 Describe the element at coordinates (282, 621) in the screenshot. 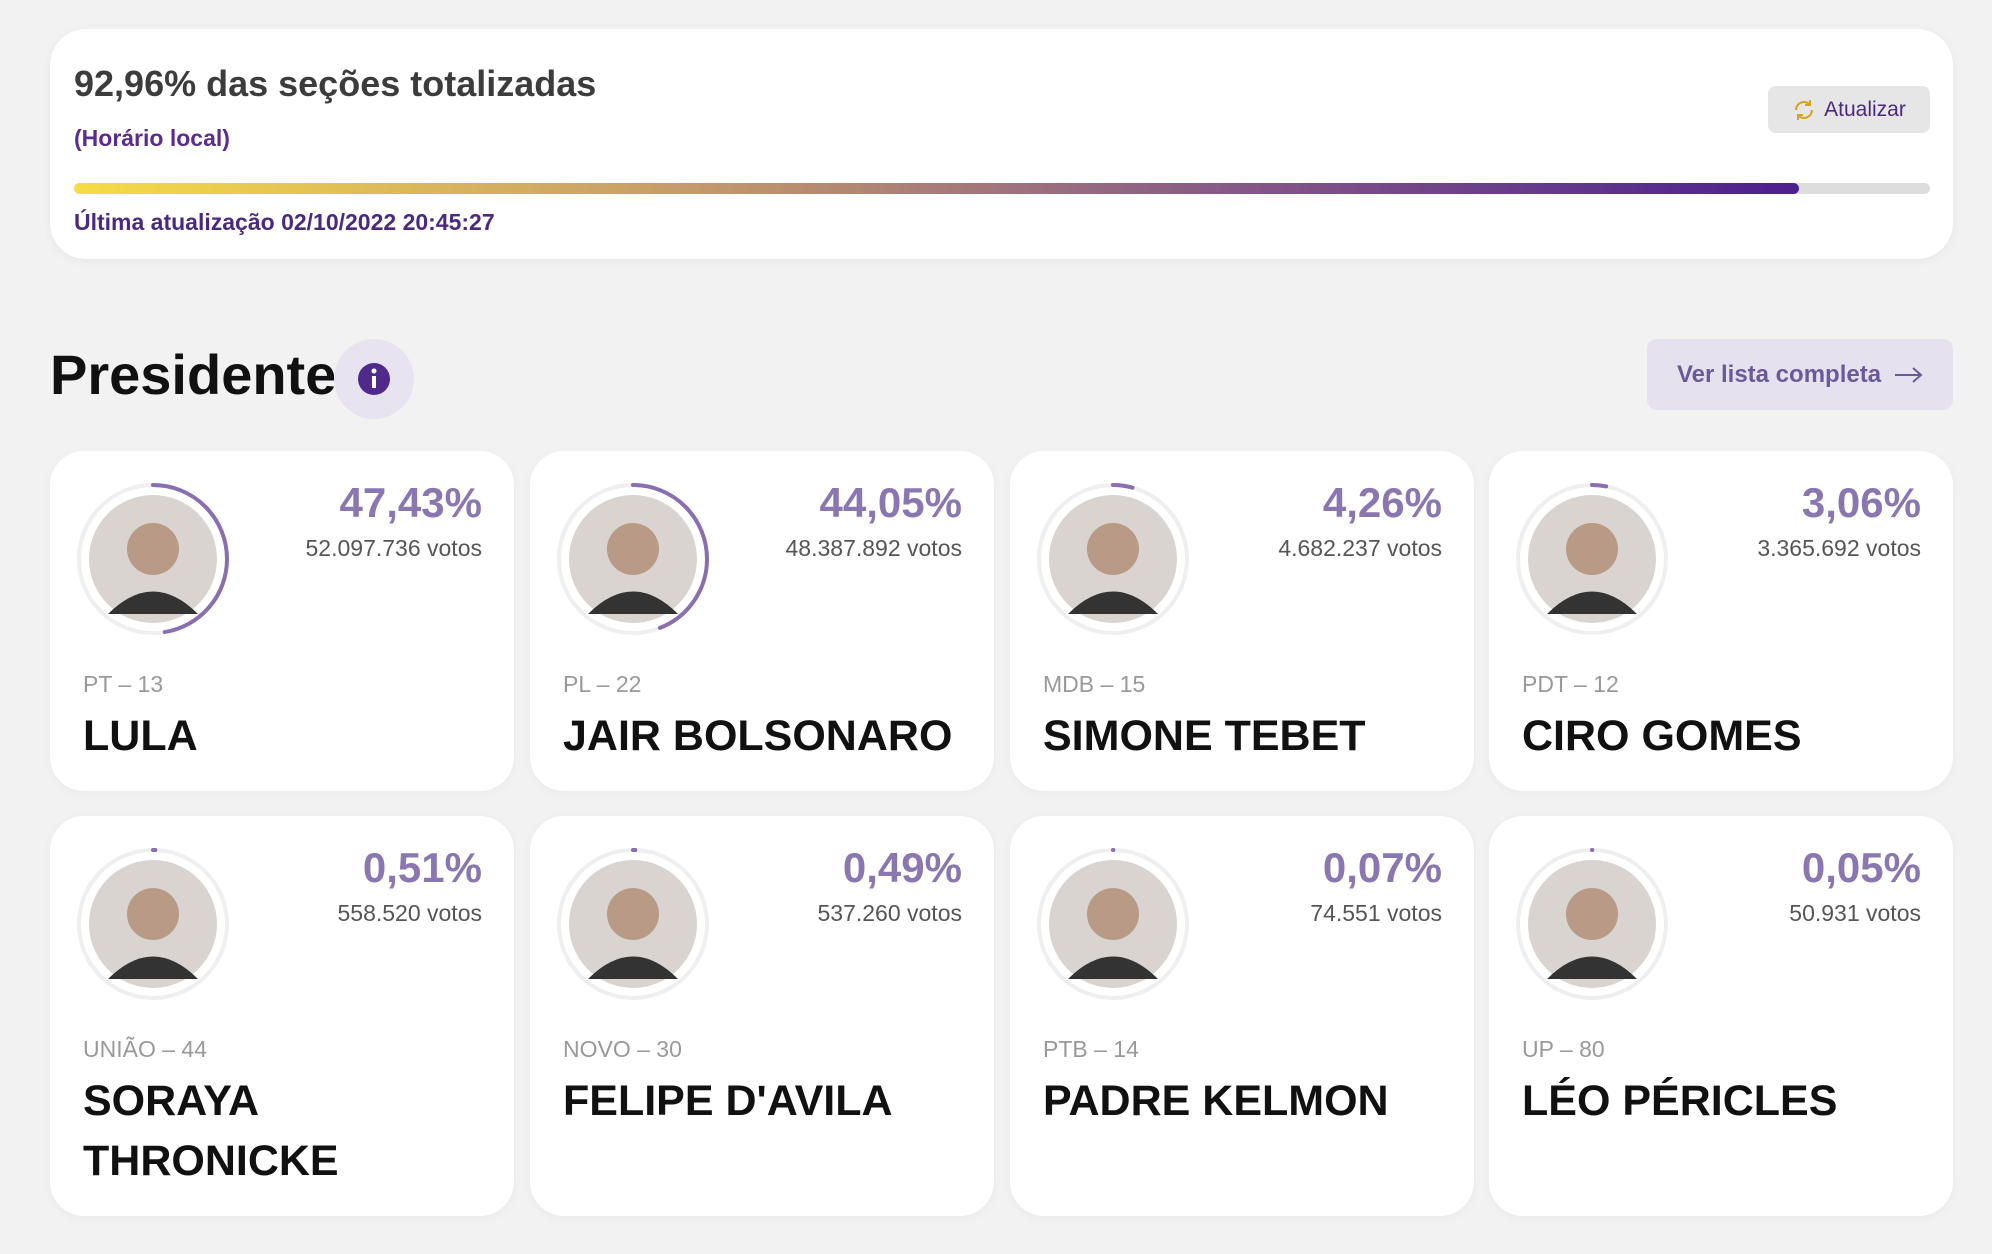

I see `candidate-card: 47,43% 52.097.736 votos PT – 13 LULA` at that location.